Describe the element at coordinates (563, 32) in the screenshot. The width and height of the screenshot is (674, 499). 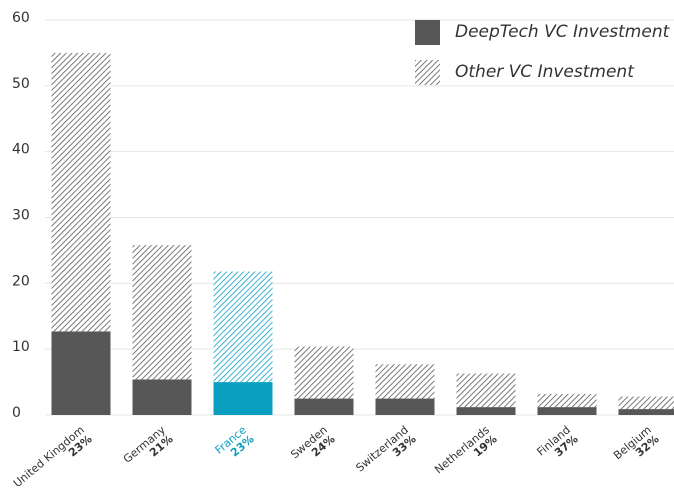
I see `legend-label: DeepTech VC Investment` at that location.